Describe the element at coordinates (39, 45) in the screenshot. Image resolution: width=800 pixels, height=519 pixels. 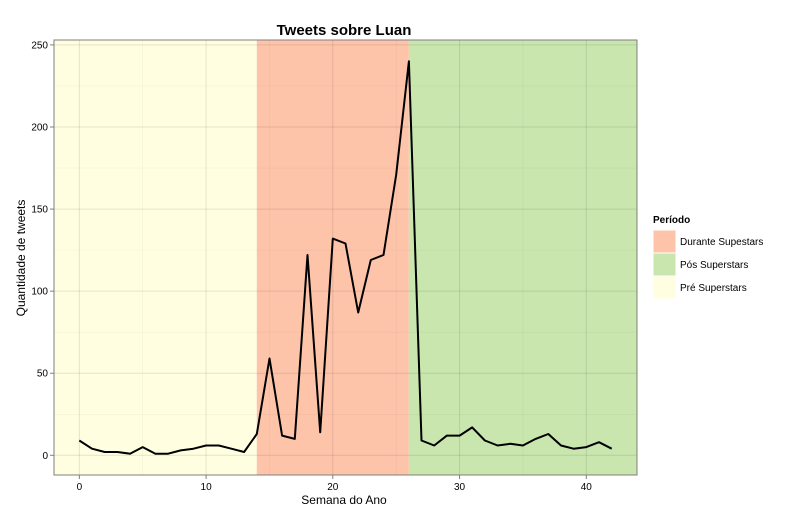
I see `y-tick-label-5: 250` at that location.